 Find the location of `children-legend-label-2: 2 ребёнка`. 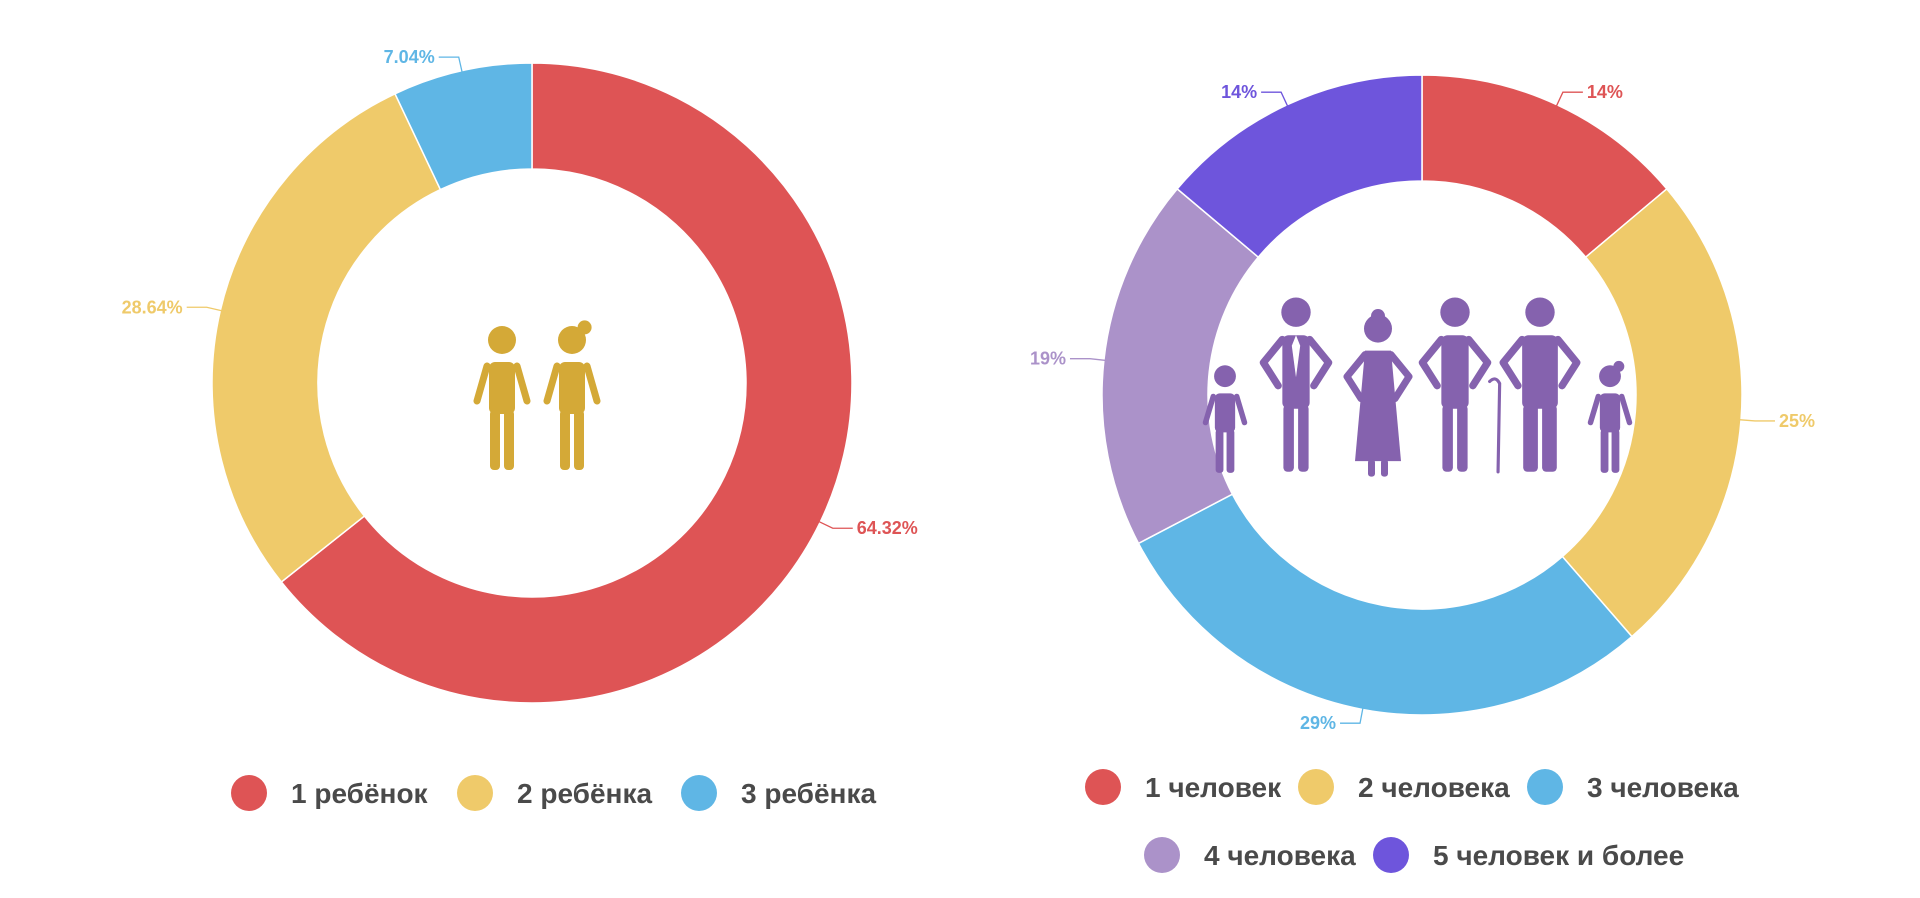

children-legend-label-2: 2 ребёнка is located at coordinates (584, 793).